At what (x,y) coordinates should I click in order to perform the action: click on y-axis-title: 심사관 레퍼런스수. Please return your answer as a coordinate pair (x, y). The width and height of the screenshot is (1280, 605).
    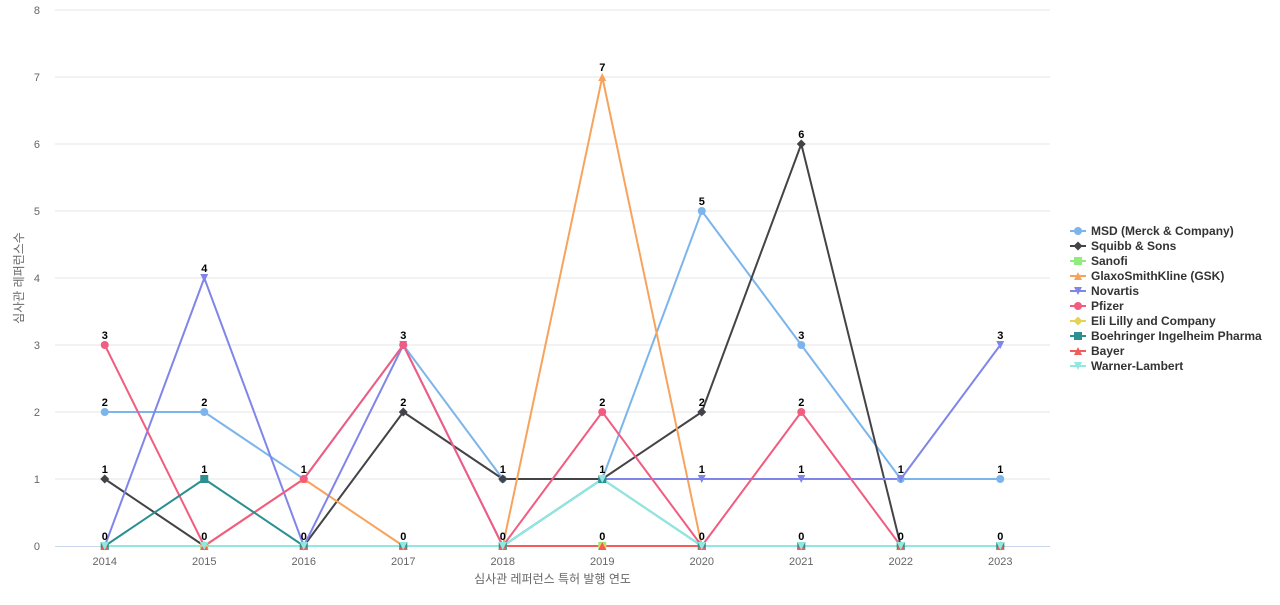
    Looking at the image, I should click on (19, 278).